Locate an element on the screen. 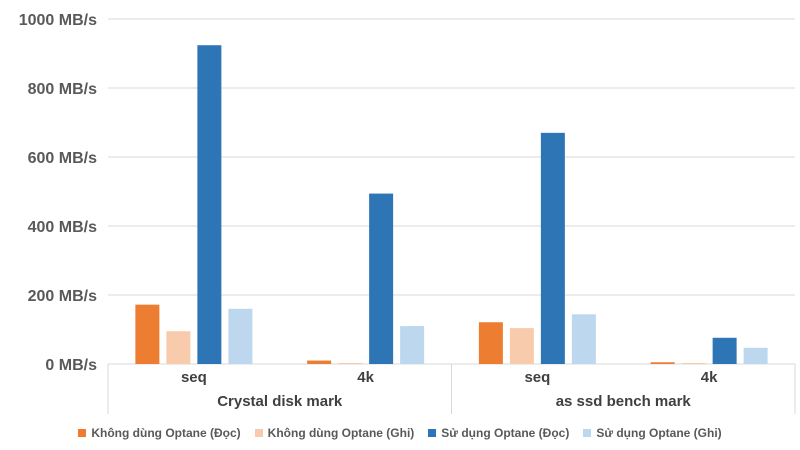  legend-item: Không dùng Optane (Đọc) is located at coordinates (159, 433).